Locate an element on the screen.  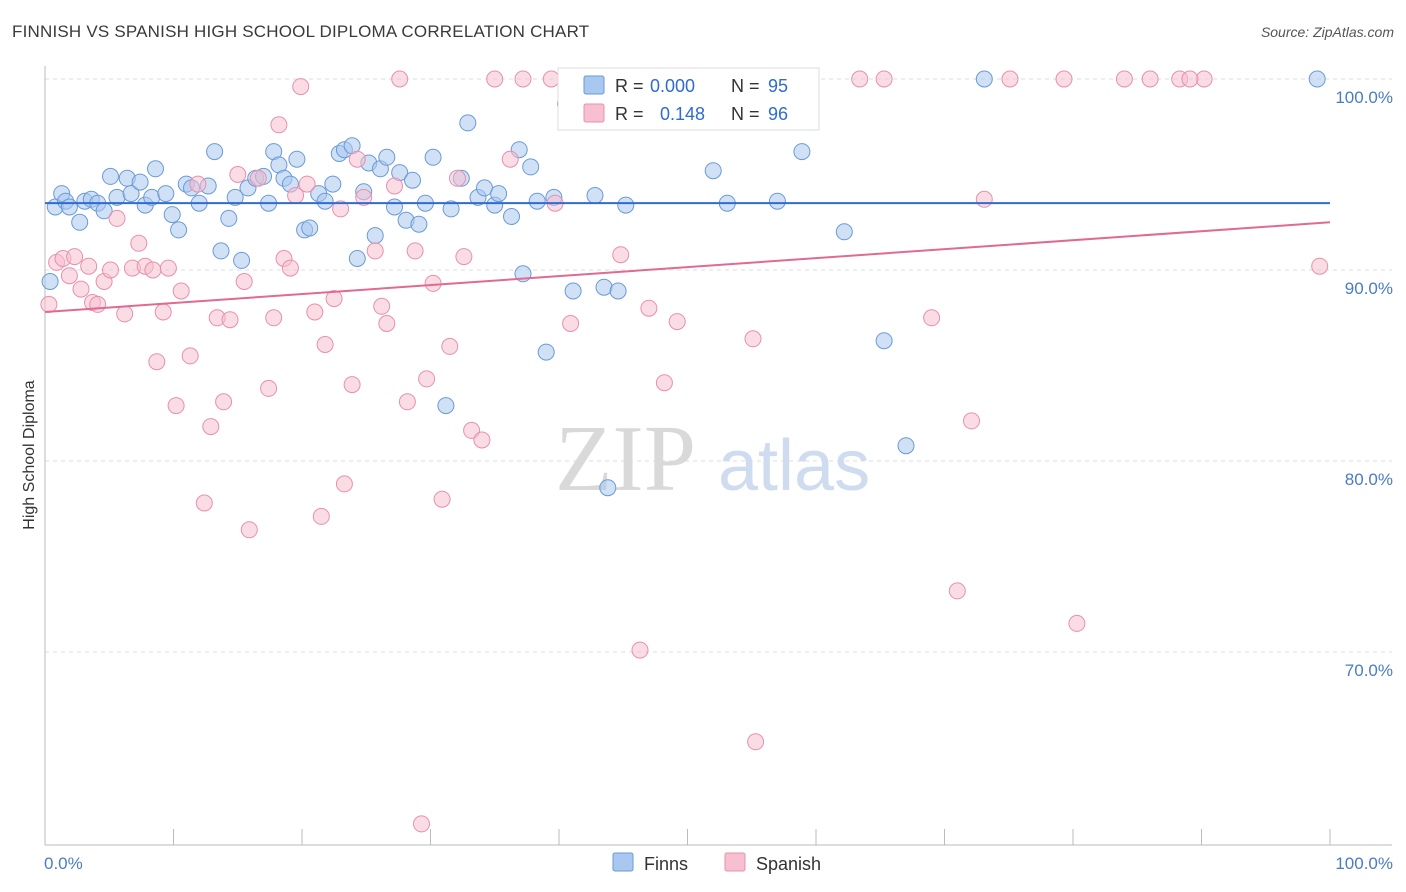
legend-swatch-finns is located at coordinates (594, 85).